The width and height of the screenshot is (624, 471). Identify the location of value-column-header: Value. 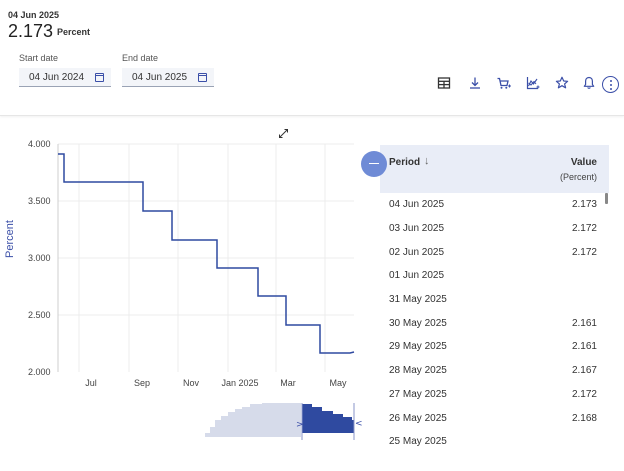
(583, 162).